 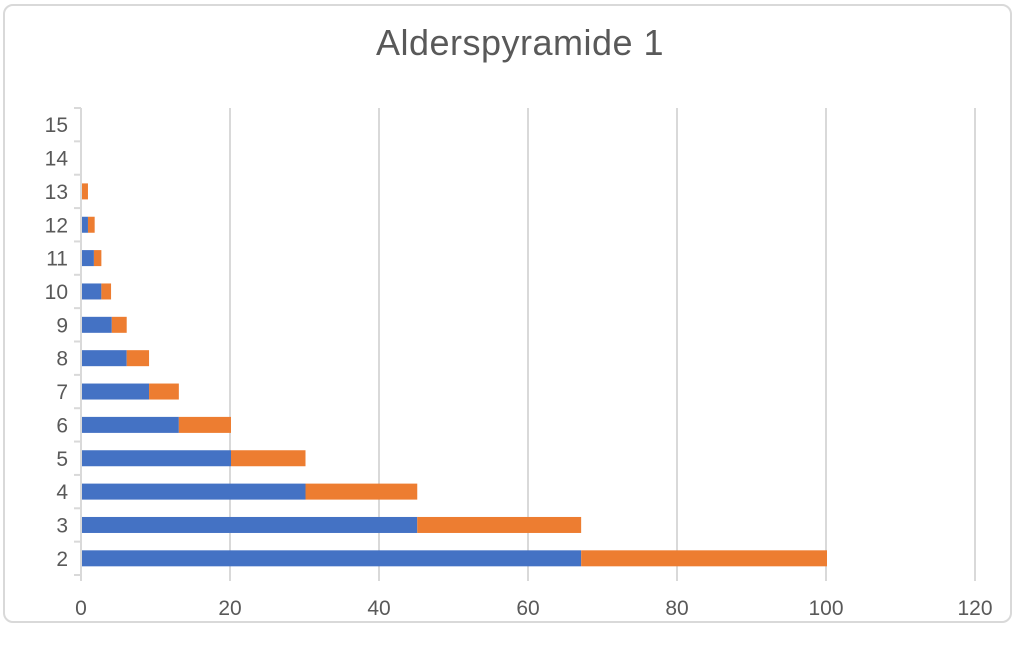 What do you see at coordinates (62, 425) in the screenshot?
I see `y-axis-label: 6` at bounding box center [62, 425].